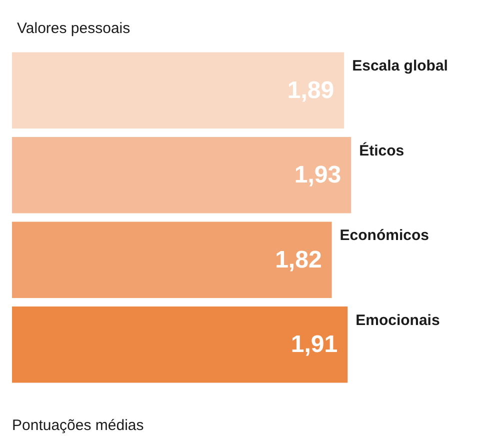 Image resolution: width=499 pixels, height=445 pixels. Describe the element at coordinates (318, 175) in the screenshot. I see `data-label: 1,93` at that location.